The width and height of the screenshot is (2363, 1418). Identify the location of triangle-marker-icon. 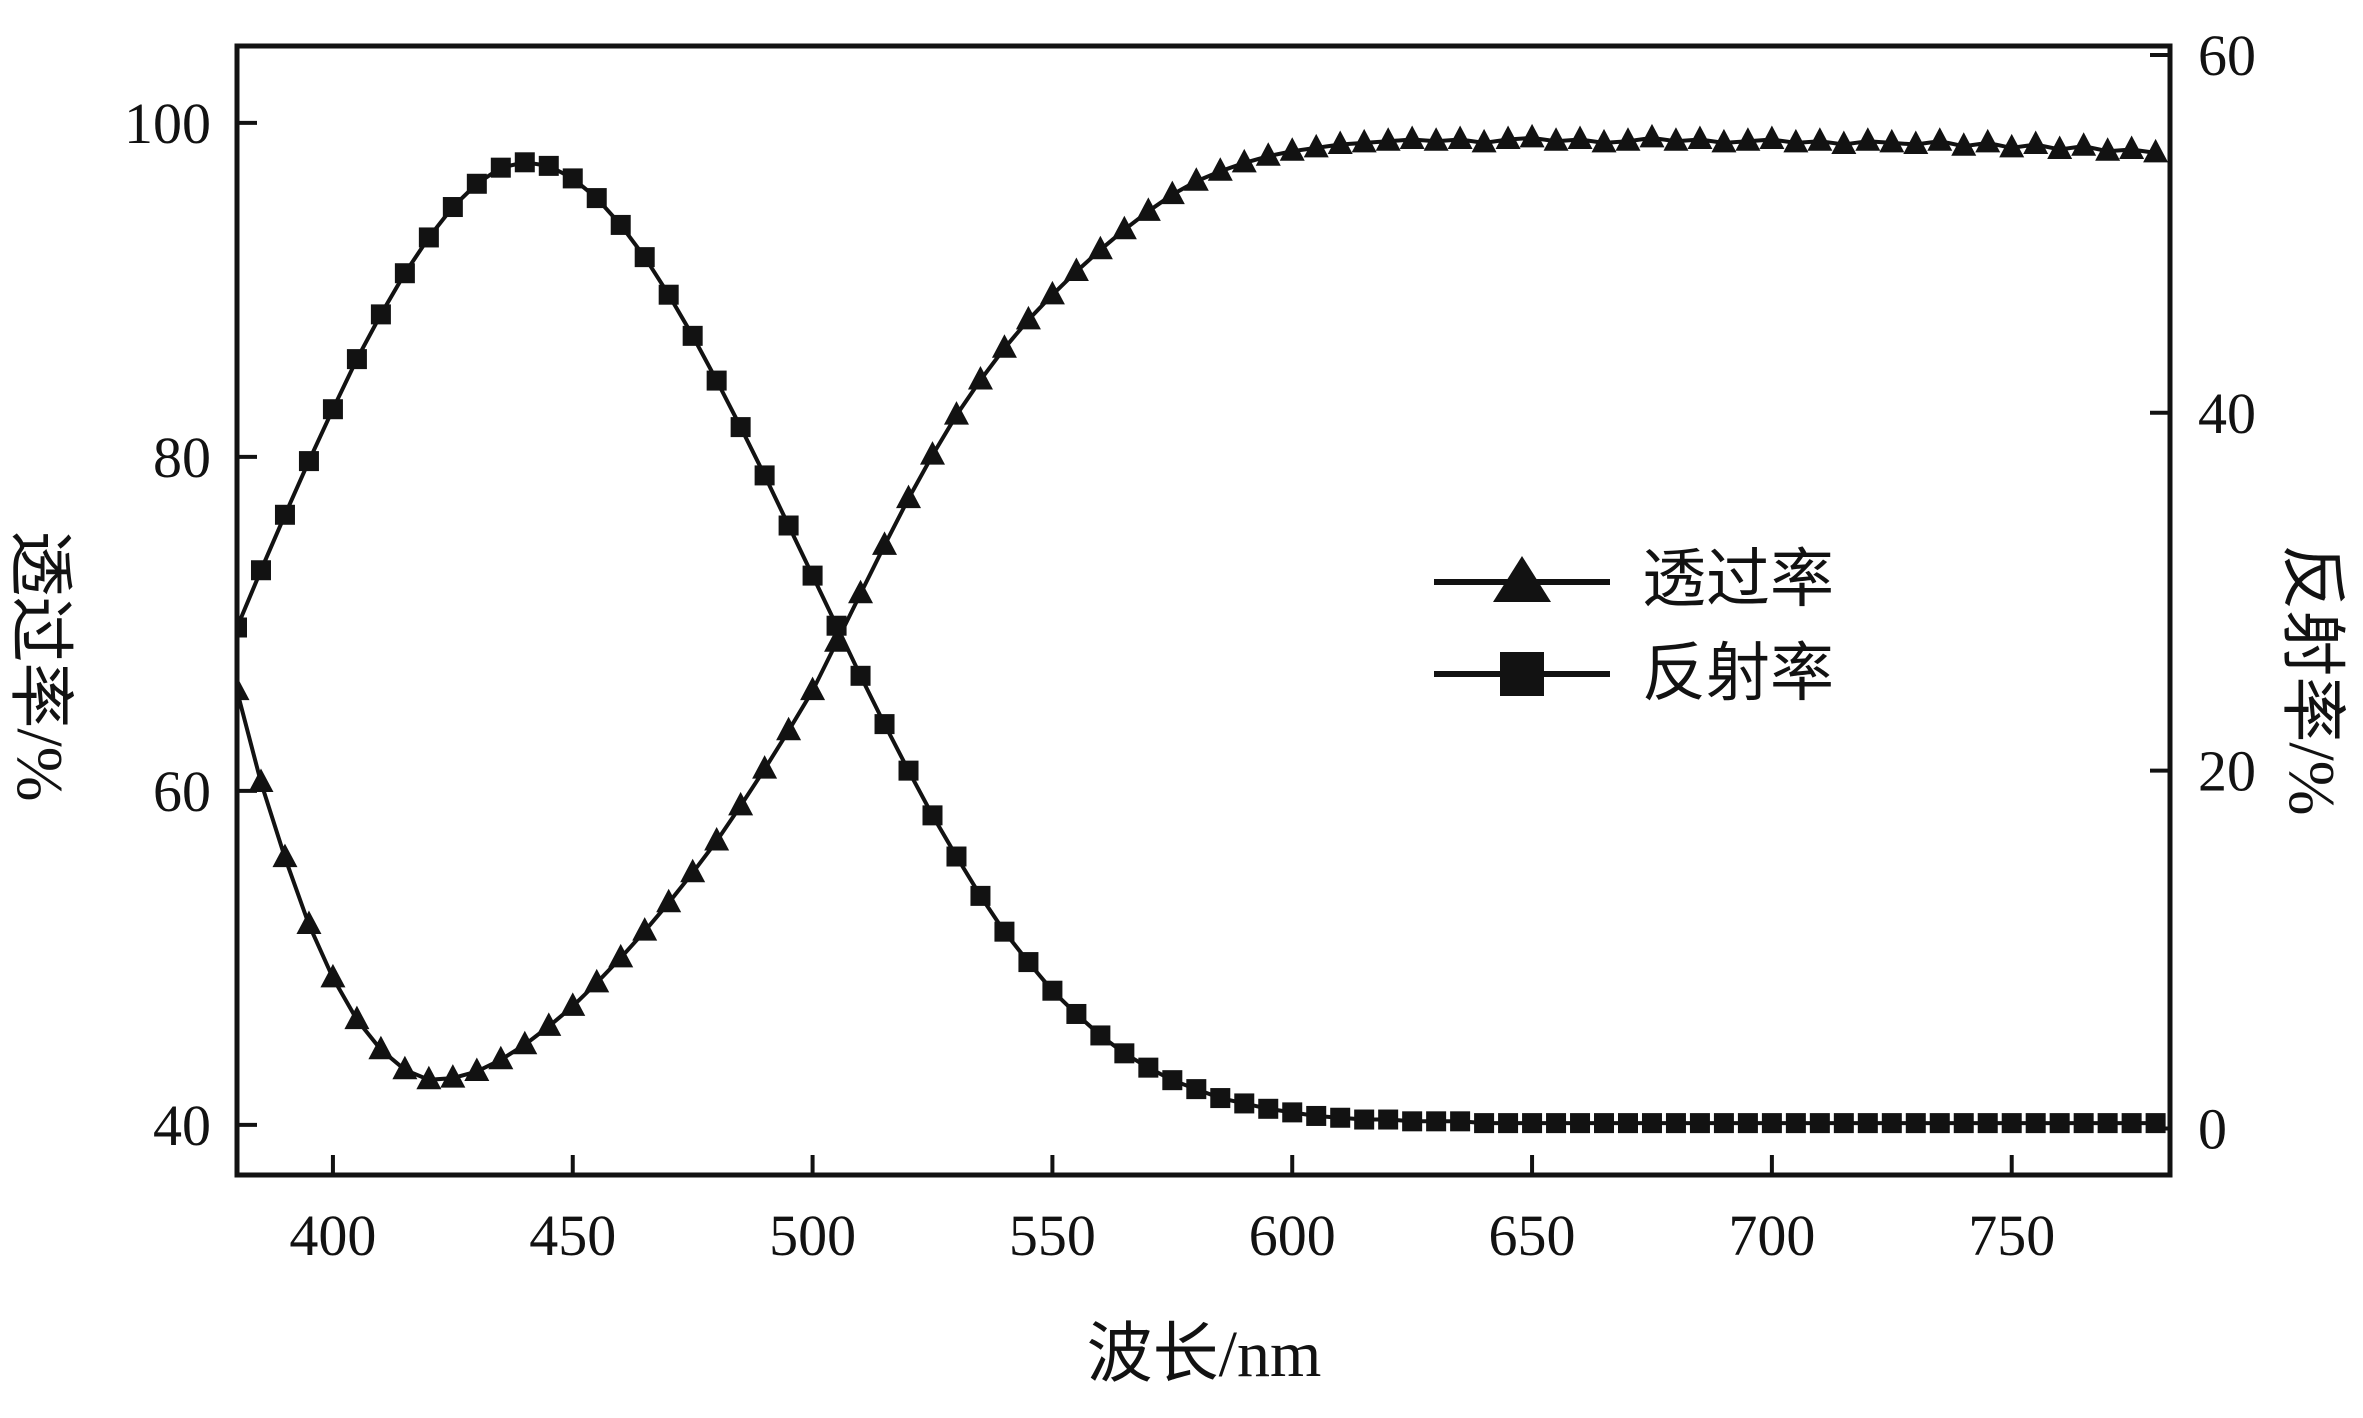
(1522, 579).